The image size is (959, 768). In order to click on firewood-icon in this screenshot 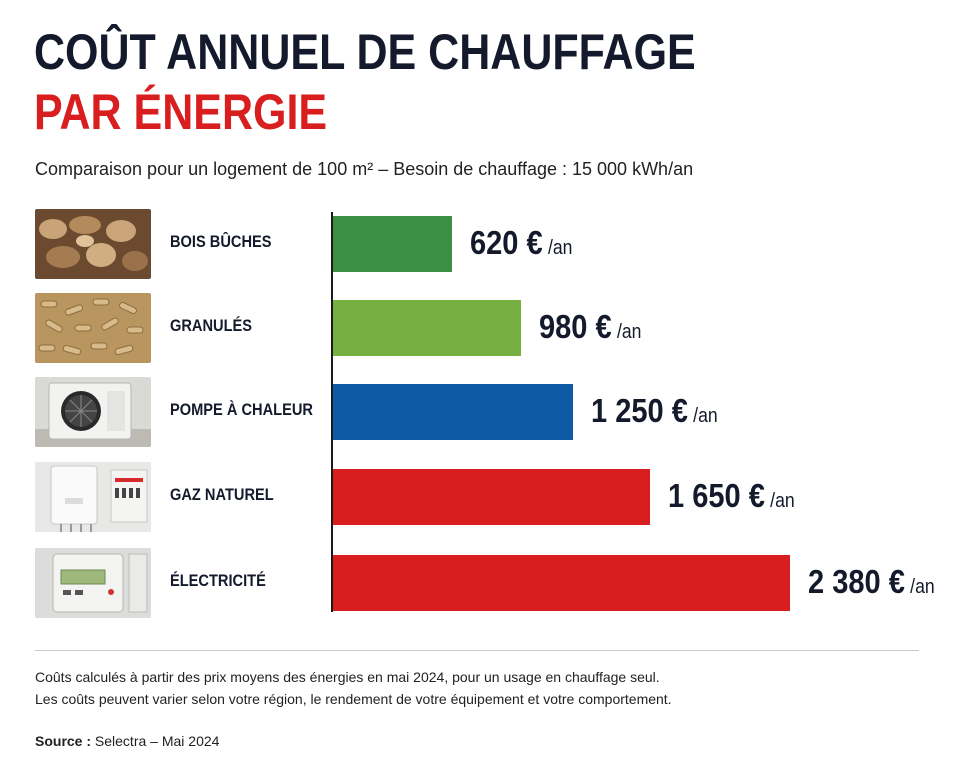, I will do `click(93, 244)`.